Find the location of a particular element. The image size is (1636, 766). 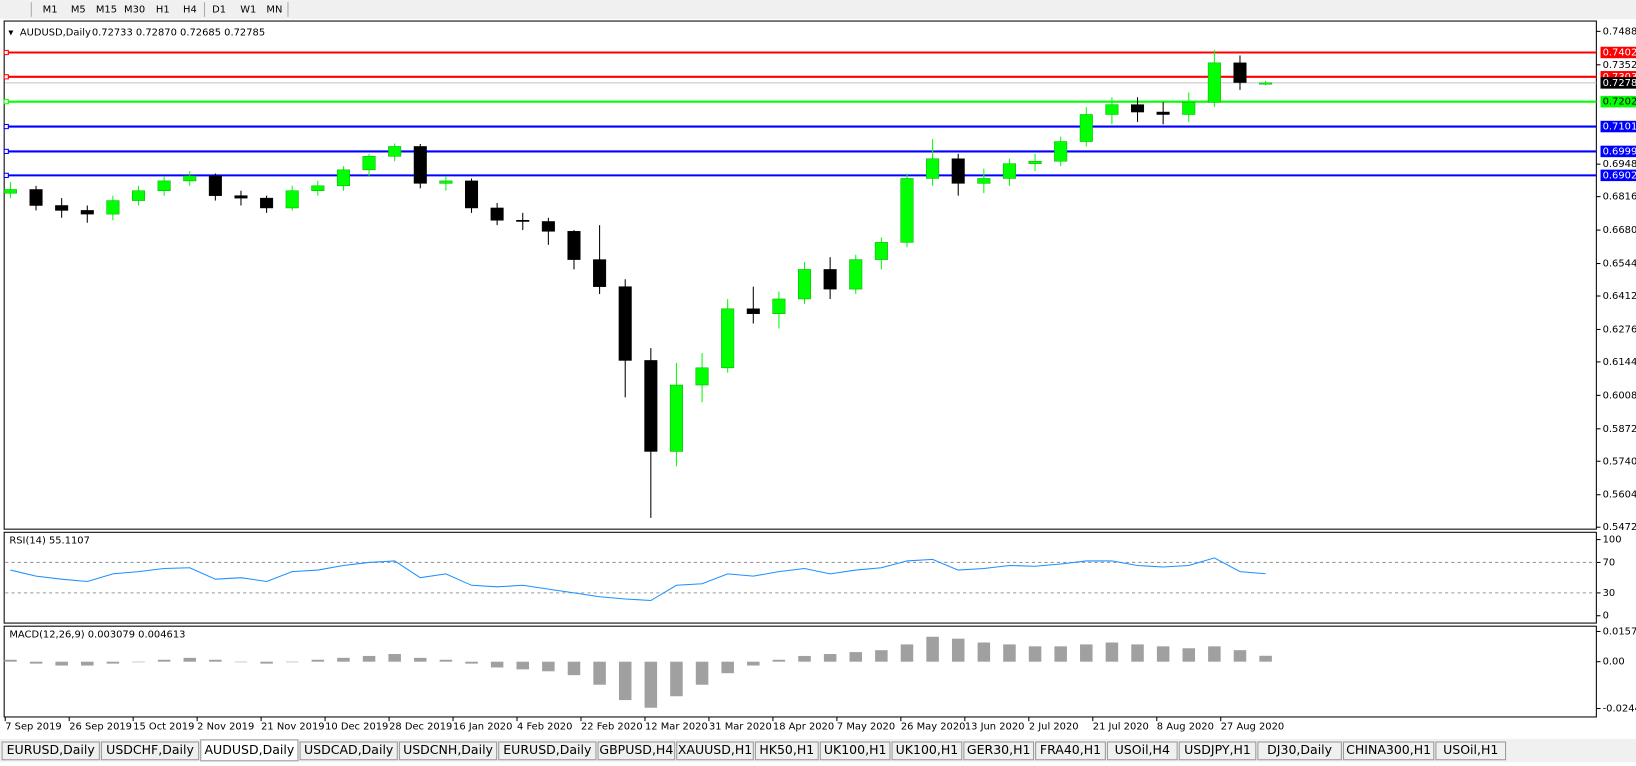

current-price-tag-bg is located at coordinates (1618, 83).